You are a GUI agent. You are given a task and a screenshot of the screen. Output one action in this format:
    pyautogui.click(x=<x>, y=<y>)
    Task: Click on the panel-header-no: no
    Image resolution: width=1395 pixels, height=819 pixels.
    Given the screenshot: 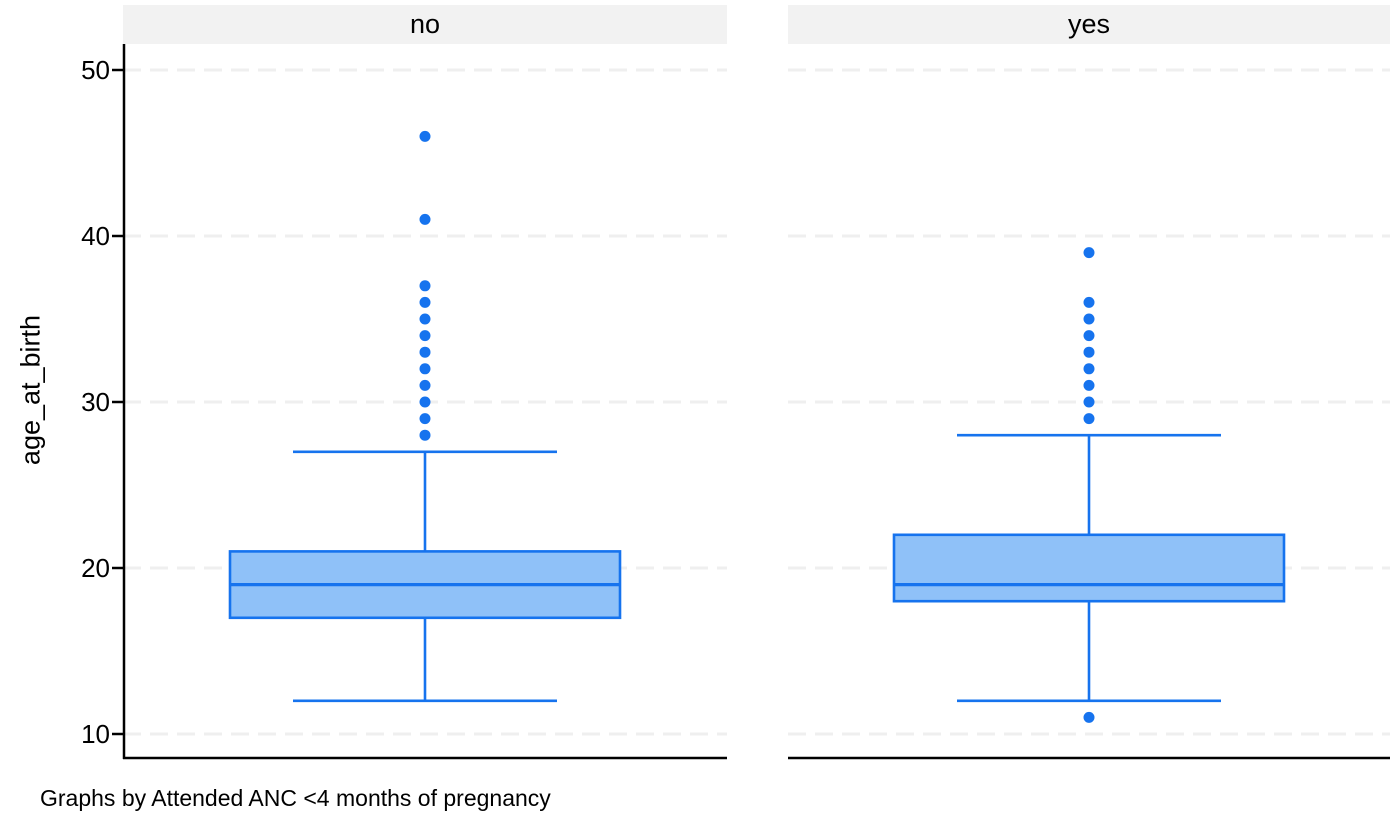 What is the action you would take?
    pyautogui.click(x=425, y=24)
    